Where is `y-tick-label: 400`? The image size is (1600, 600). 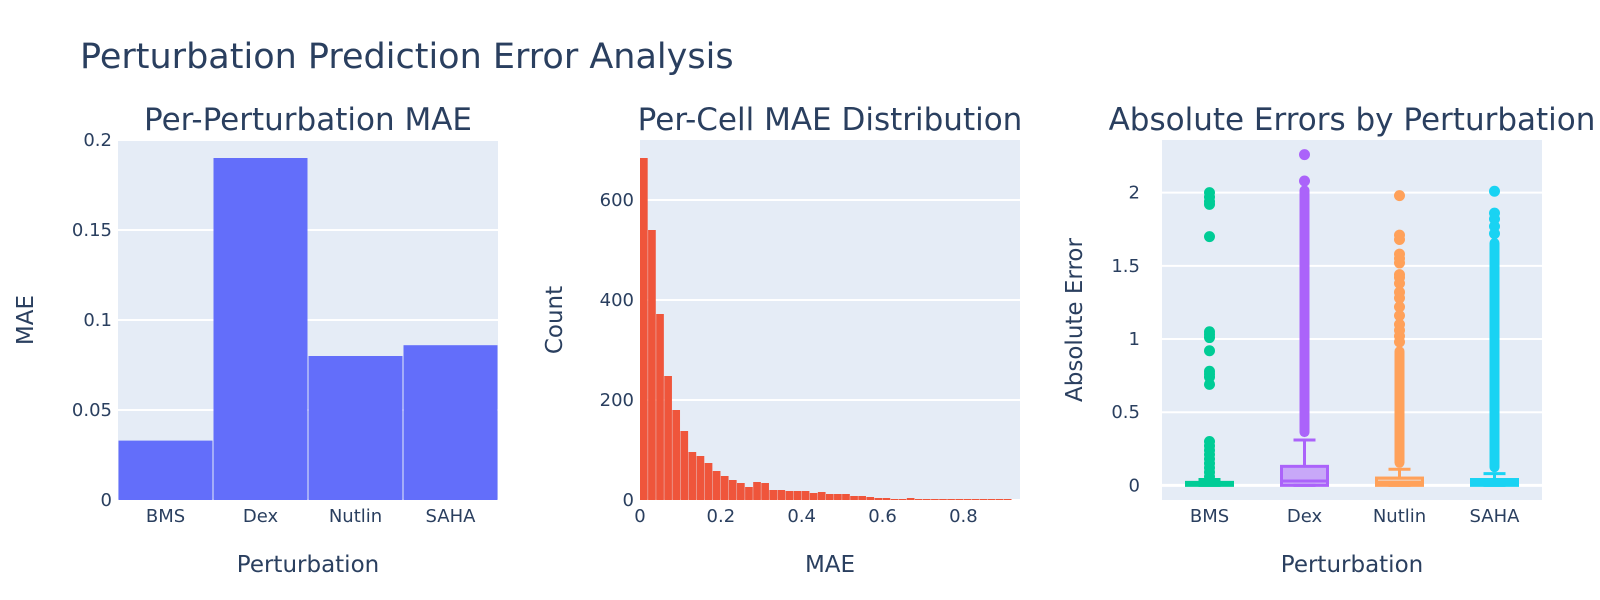
y-tick-label: 400 is located at coordinates (617, 300).